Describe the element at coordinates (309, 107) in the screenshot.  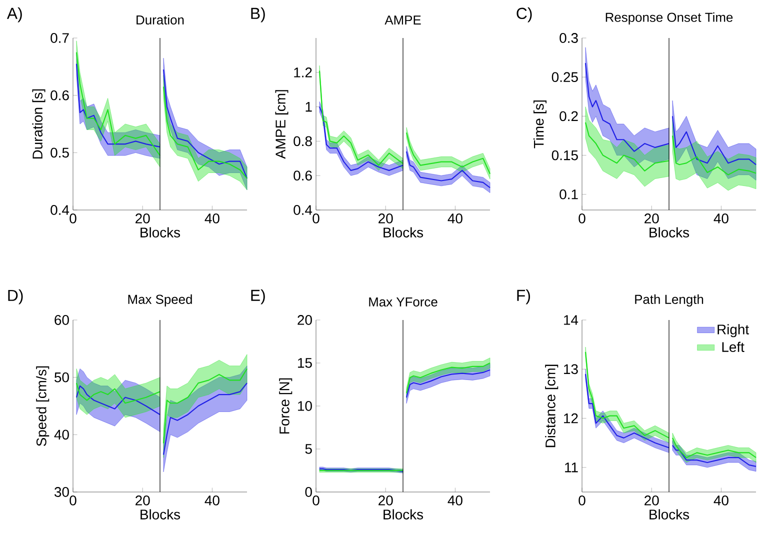
I see `y-tick-label: 1` at that location.